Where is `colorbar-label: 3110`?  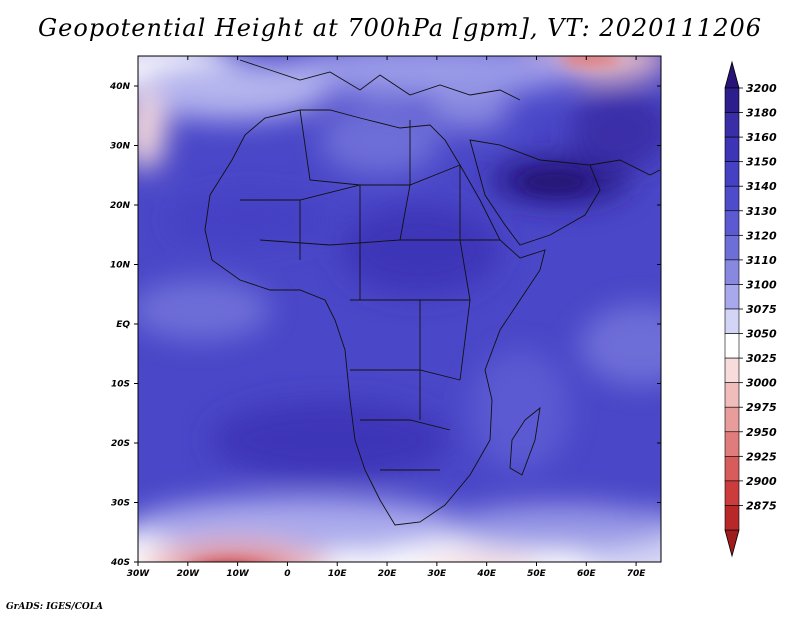
colorbar-label: 3110 is located at coordinates (761, 260).